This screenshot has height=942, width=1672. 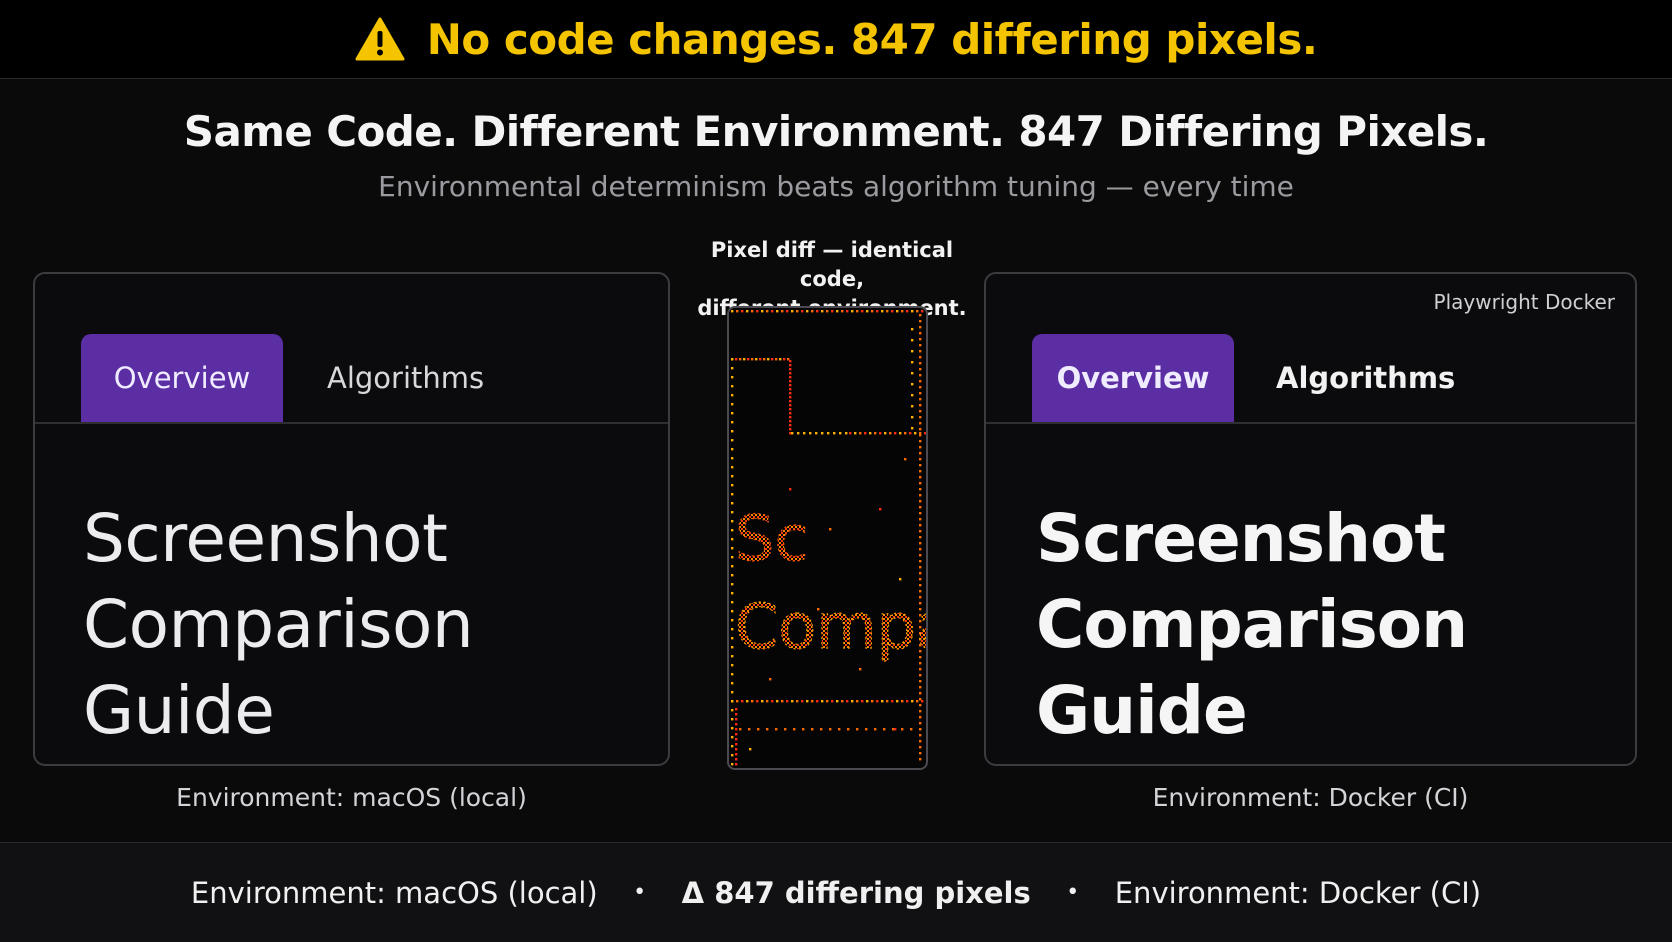 I want to click on footer-env-macos: Environment: macOS (local), so click(x=394, y=892).